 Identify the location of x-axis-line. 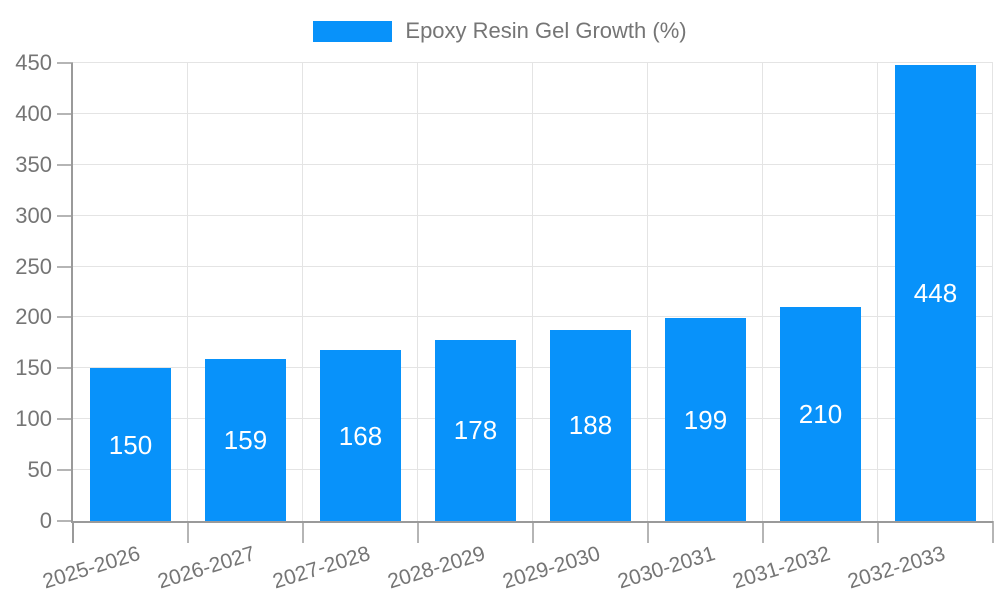
(532, 522).